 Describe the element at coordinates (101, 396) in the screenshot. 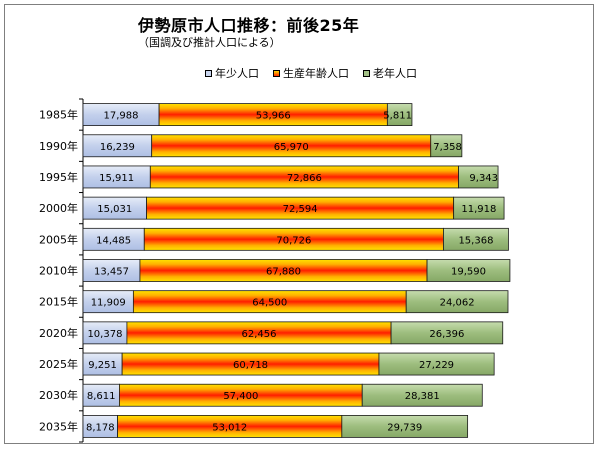

I see `data-label-young: 8,611` at that location.